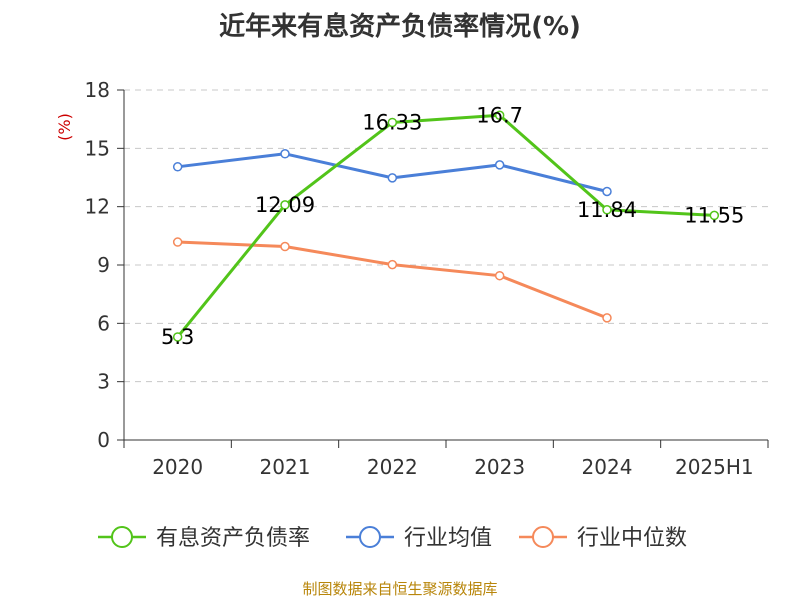 The width and height of the screenshot is (800, 600). I want to click on y-tick-label: 0, so click(103, 440).